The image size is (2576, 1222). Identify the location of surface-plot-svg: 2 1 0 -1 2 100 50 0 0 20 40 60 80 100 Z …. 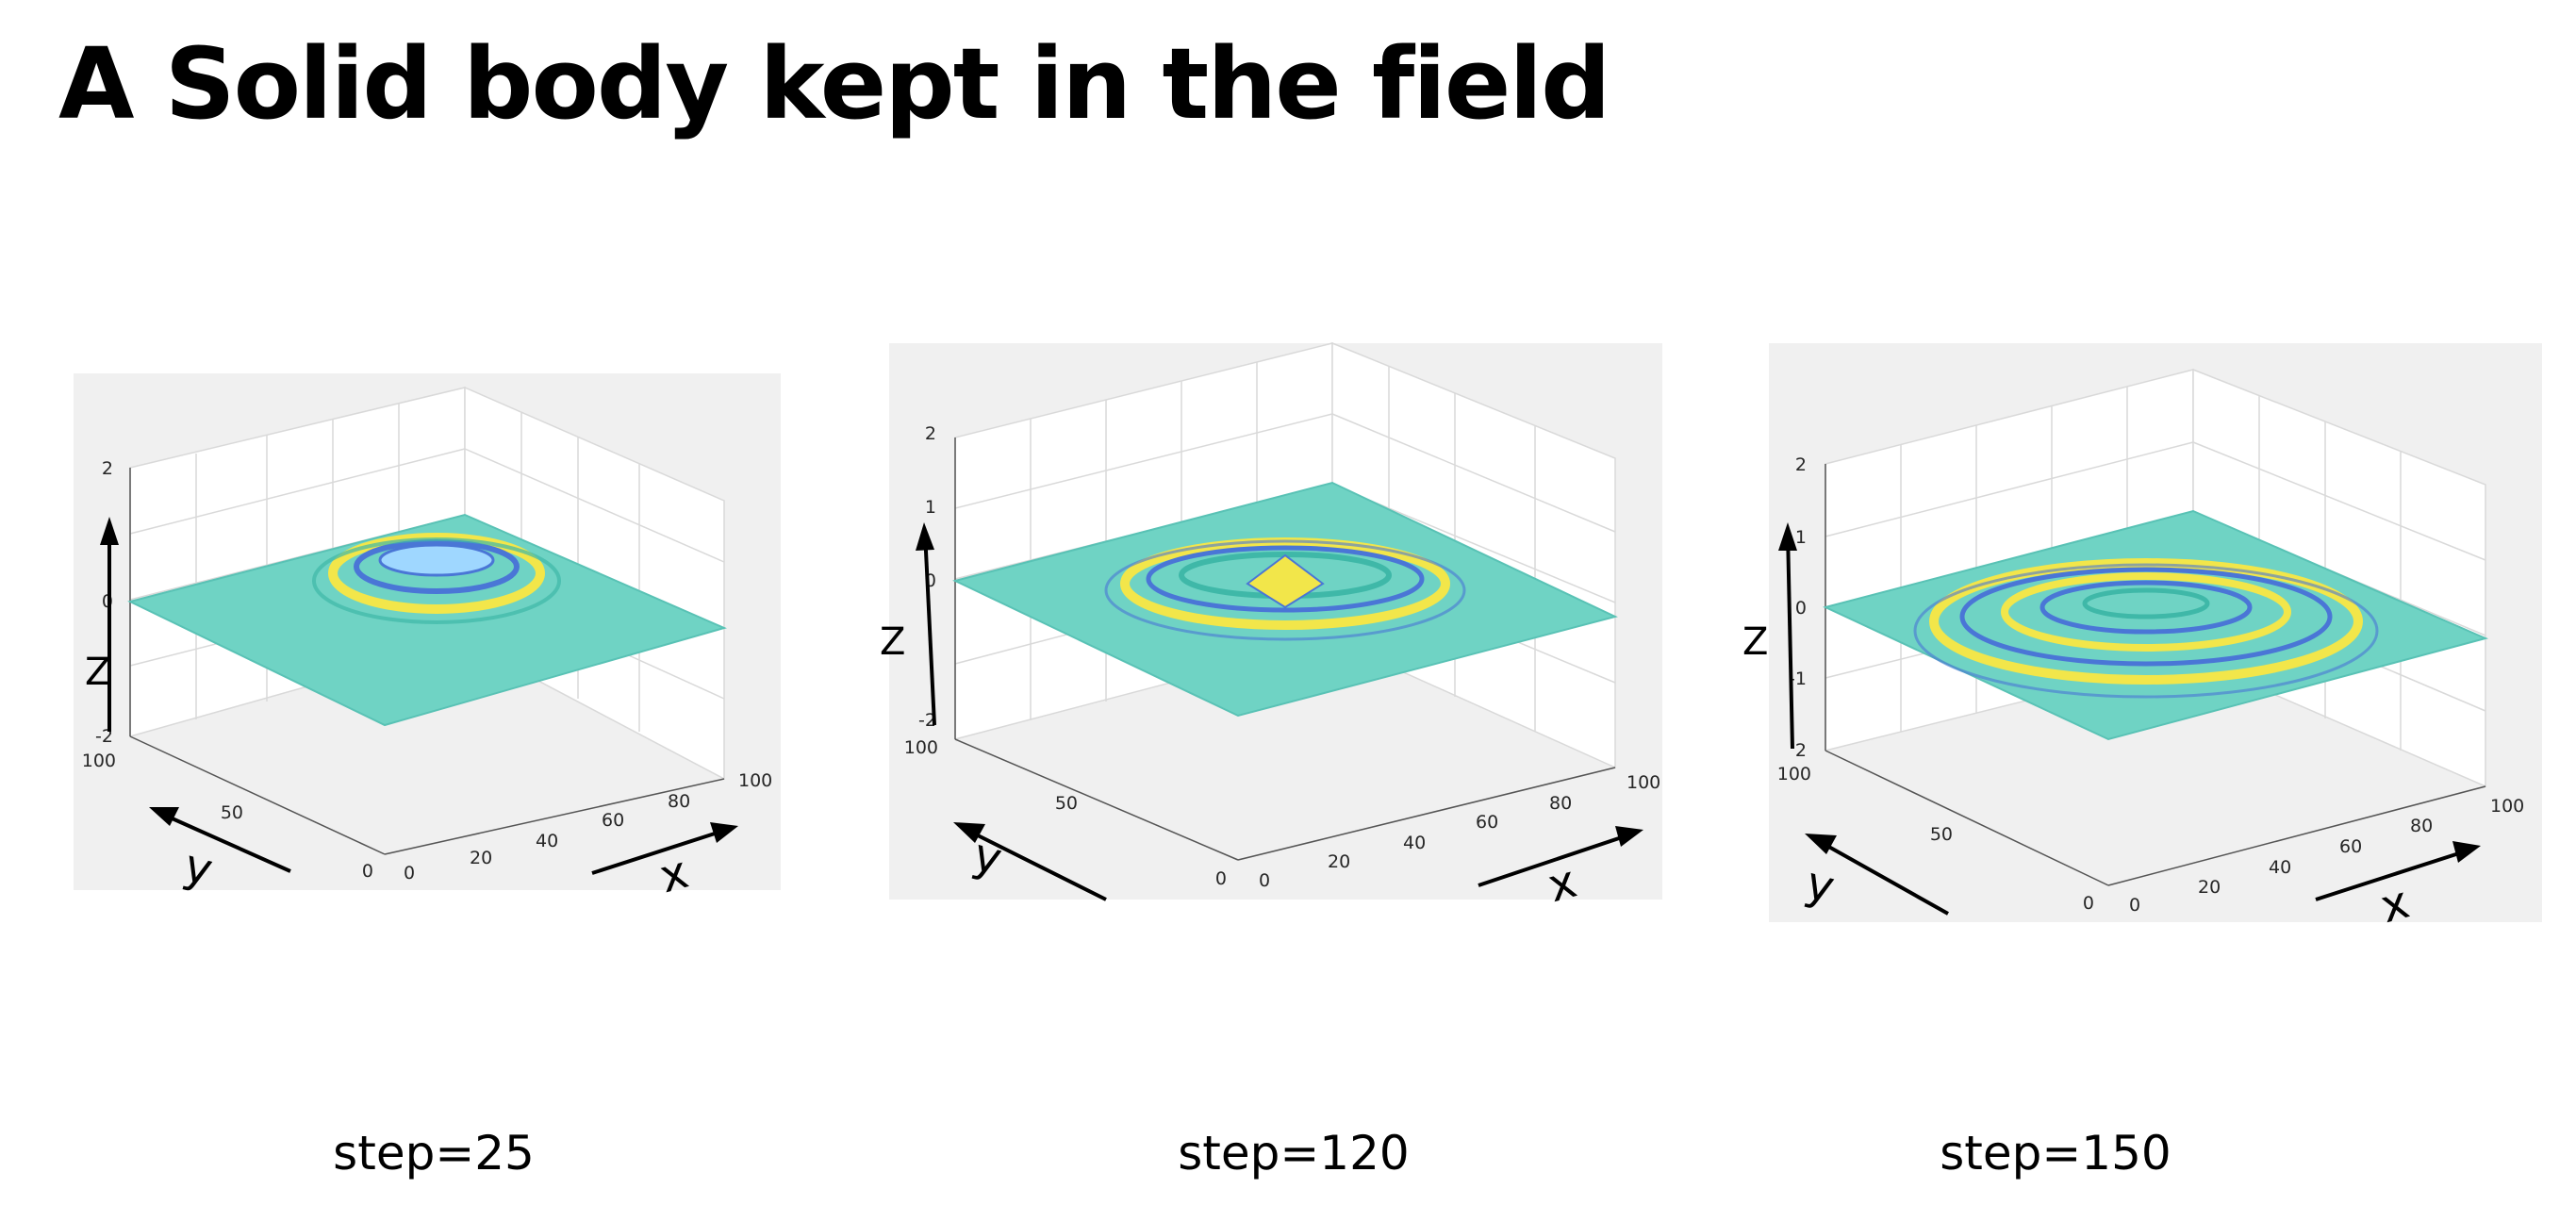
(2133, 650).